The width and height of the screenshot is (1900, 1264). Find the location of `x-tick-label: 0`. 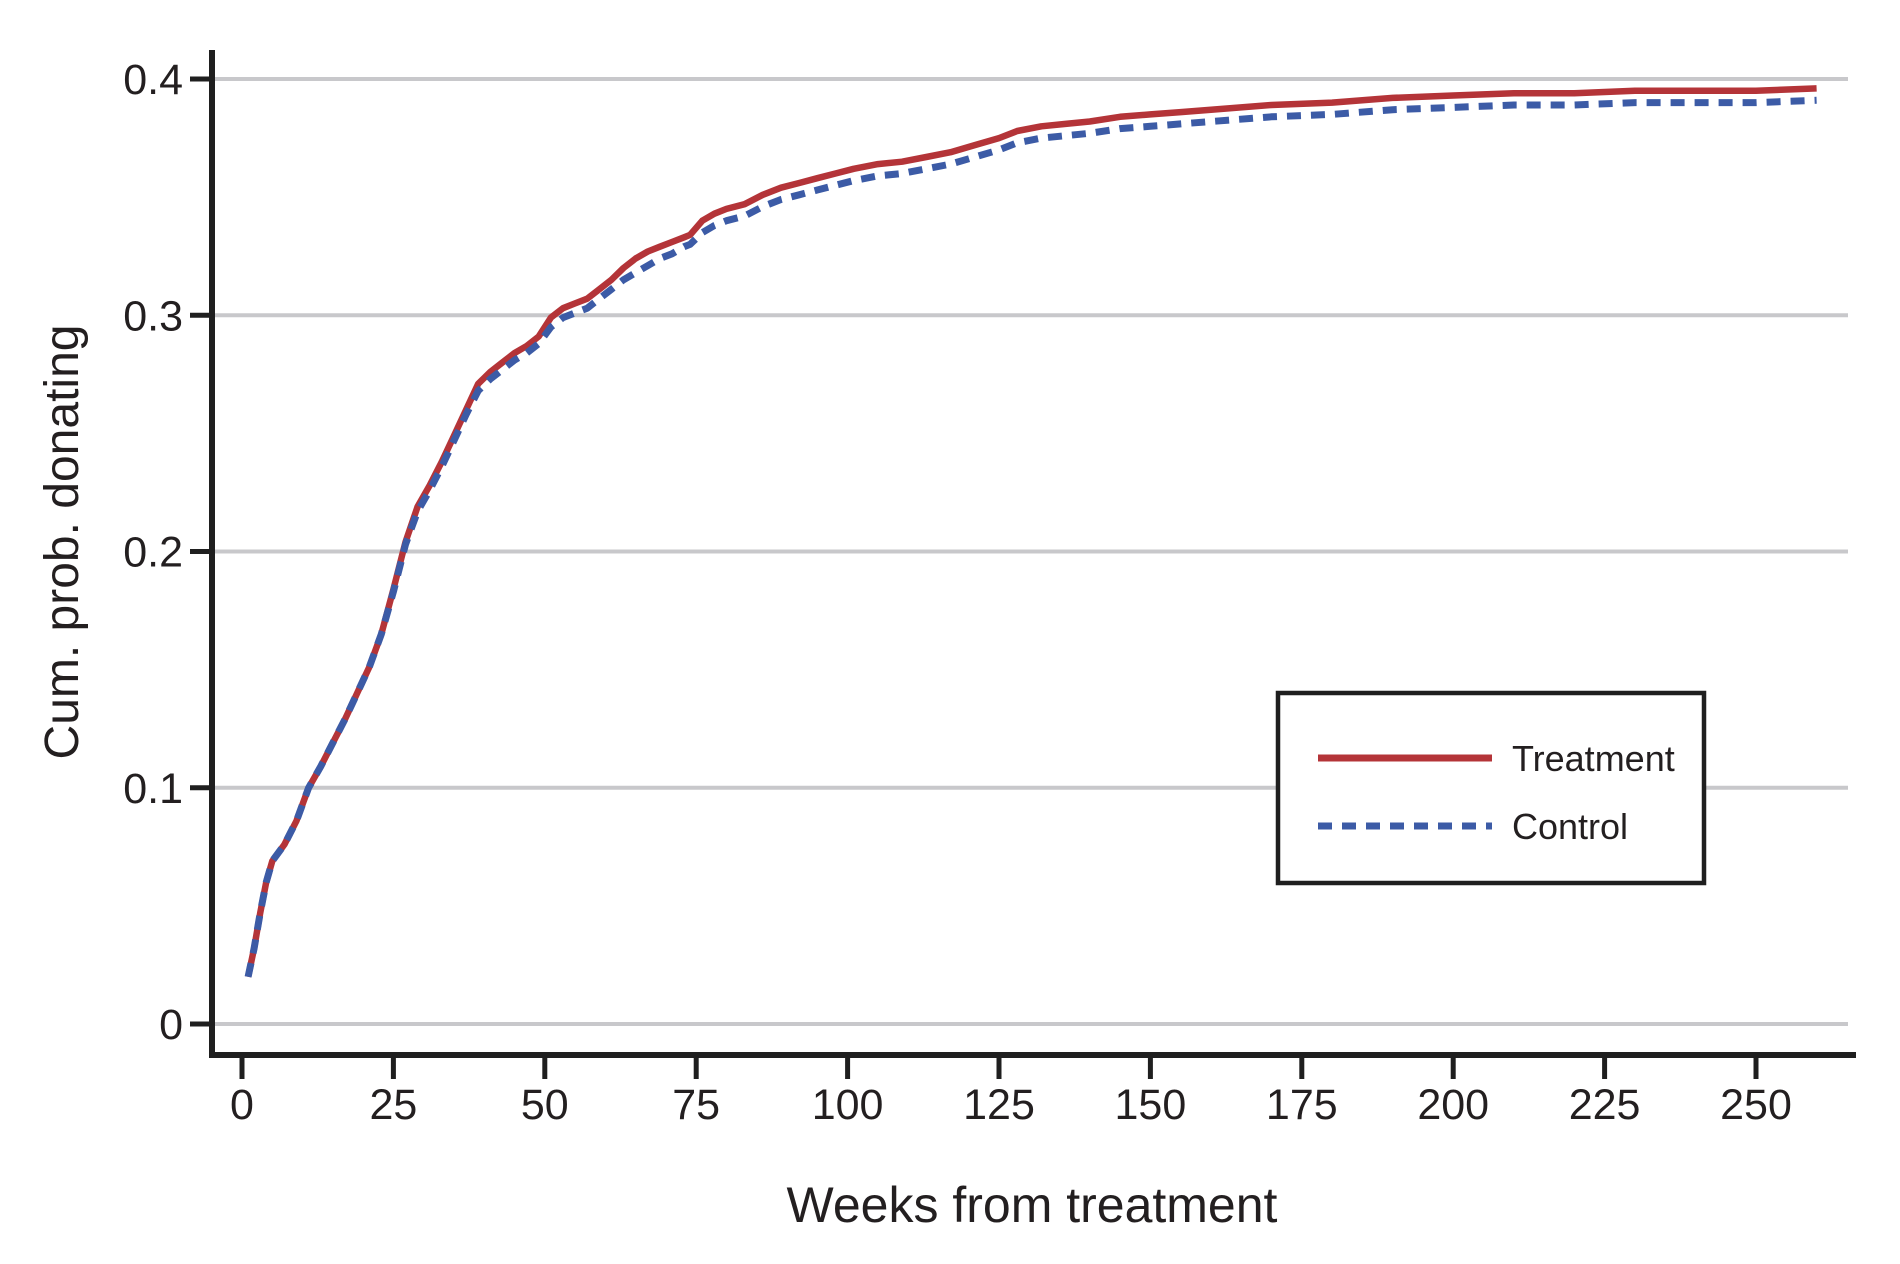

x-tick-label: 0 is located at coordinates (242, 1105).